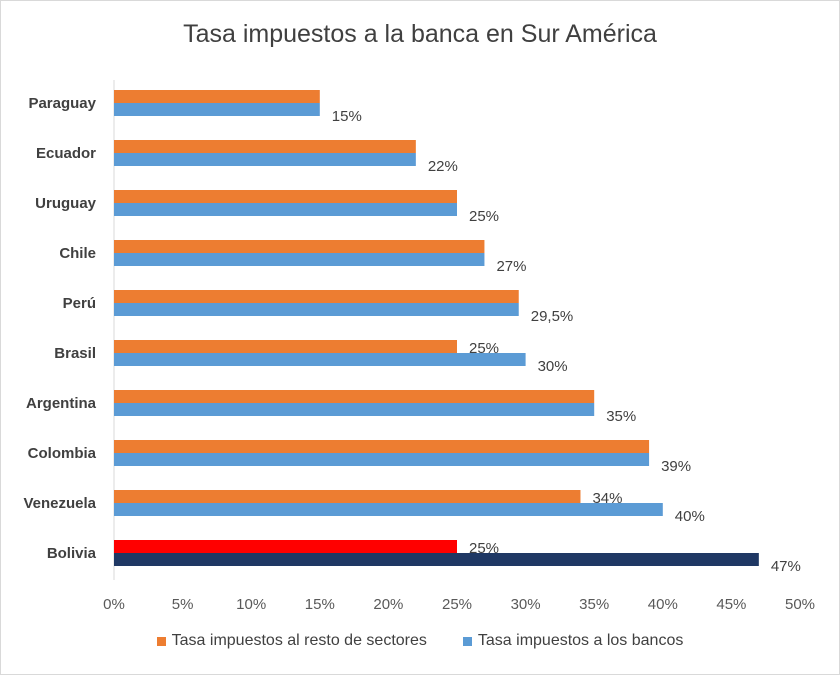 This screenshot has height=675, width=840. What do you see at coordinates (320, 604) in the screenshot?
I see `x-tick-label: 15%` at bounding box center [320, 604].